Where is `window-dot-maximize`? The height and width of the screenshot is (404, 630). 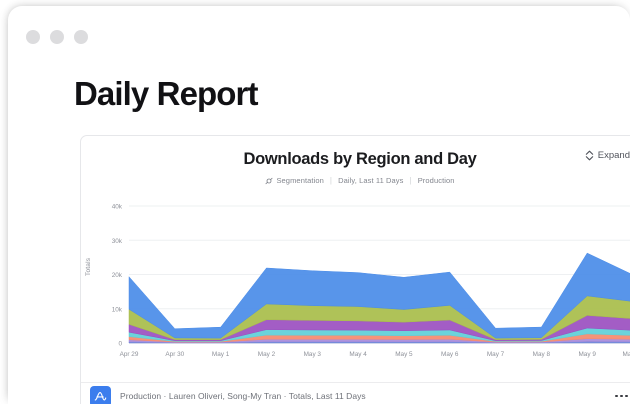 window-dot-maximize is located at coordinates (81, 37).